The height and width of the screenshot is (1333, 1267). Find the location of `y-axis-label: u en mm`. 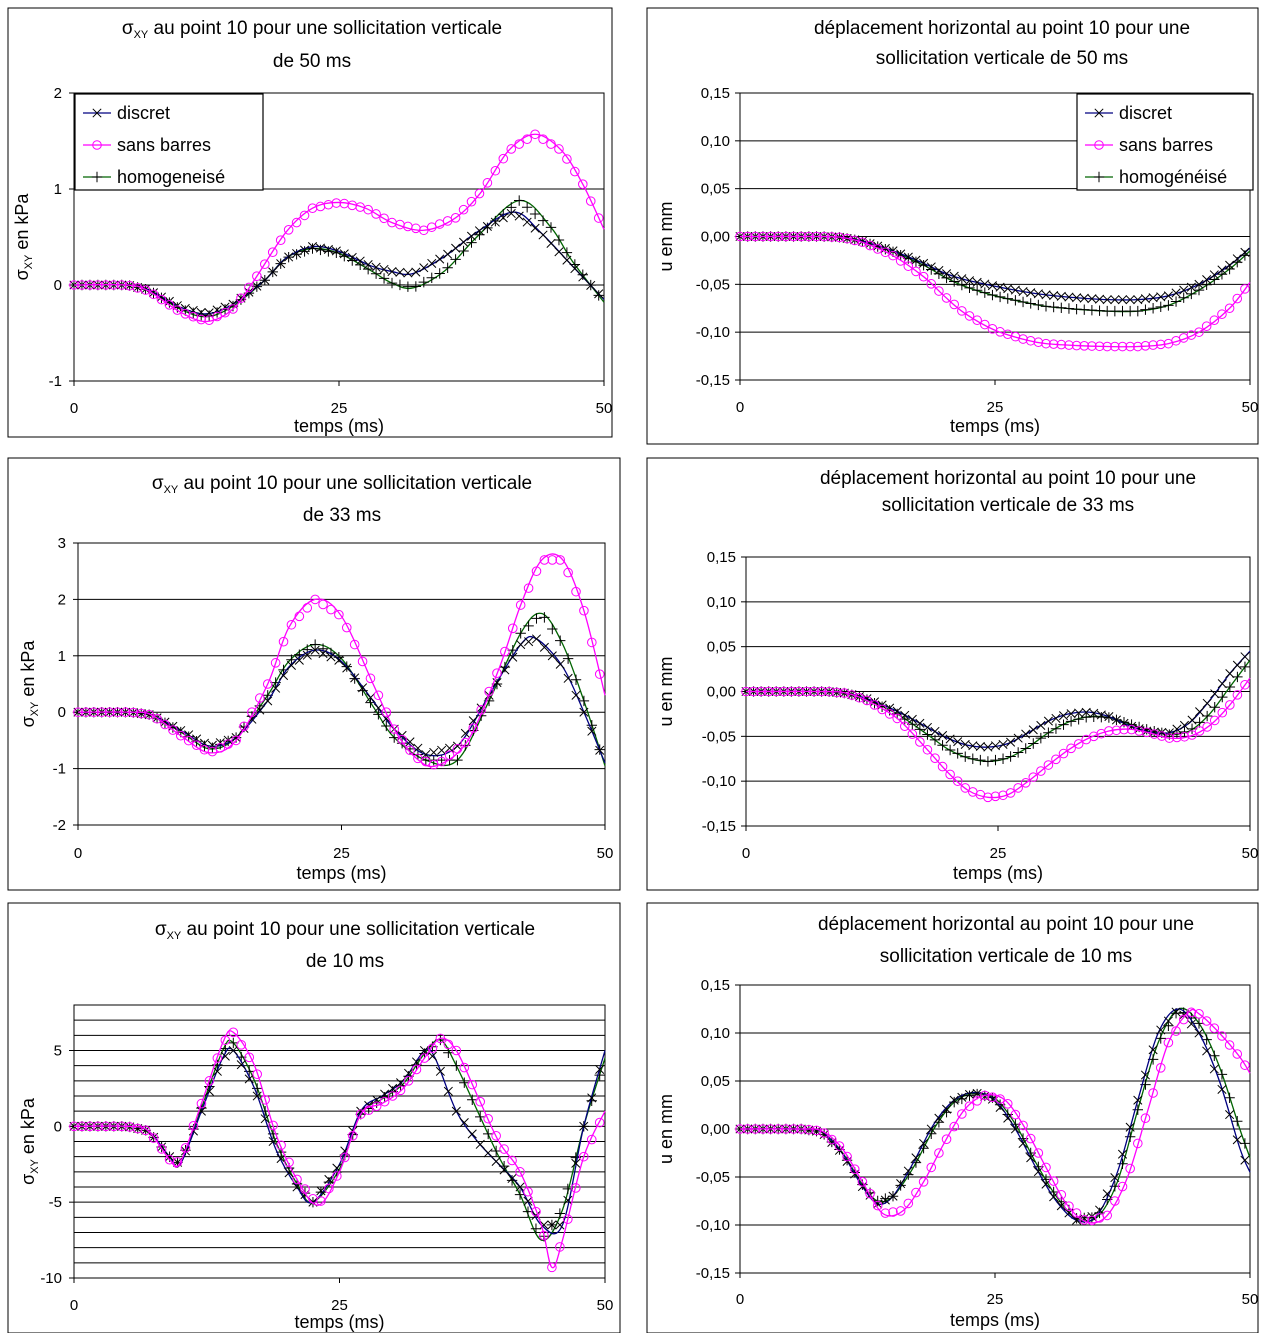

y-axis-label: u en mm is located at coordinates (666, 1129).